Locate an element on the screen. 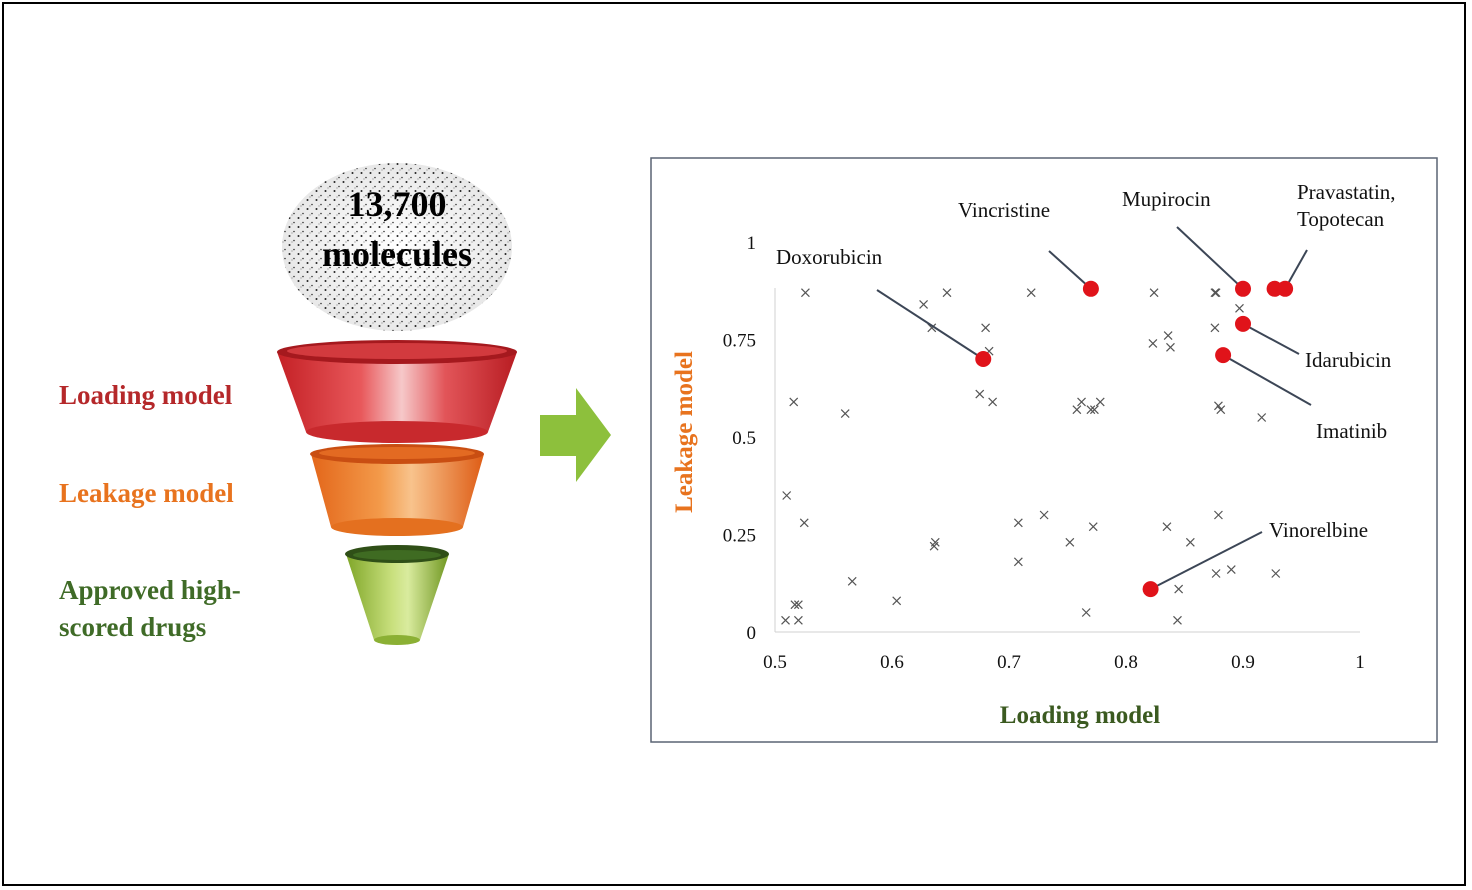 The image size is (1472, 890). x-axis-title: Loading model is located at coordinates (1080, 715).